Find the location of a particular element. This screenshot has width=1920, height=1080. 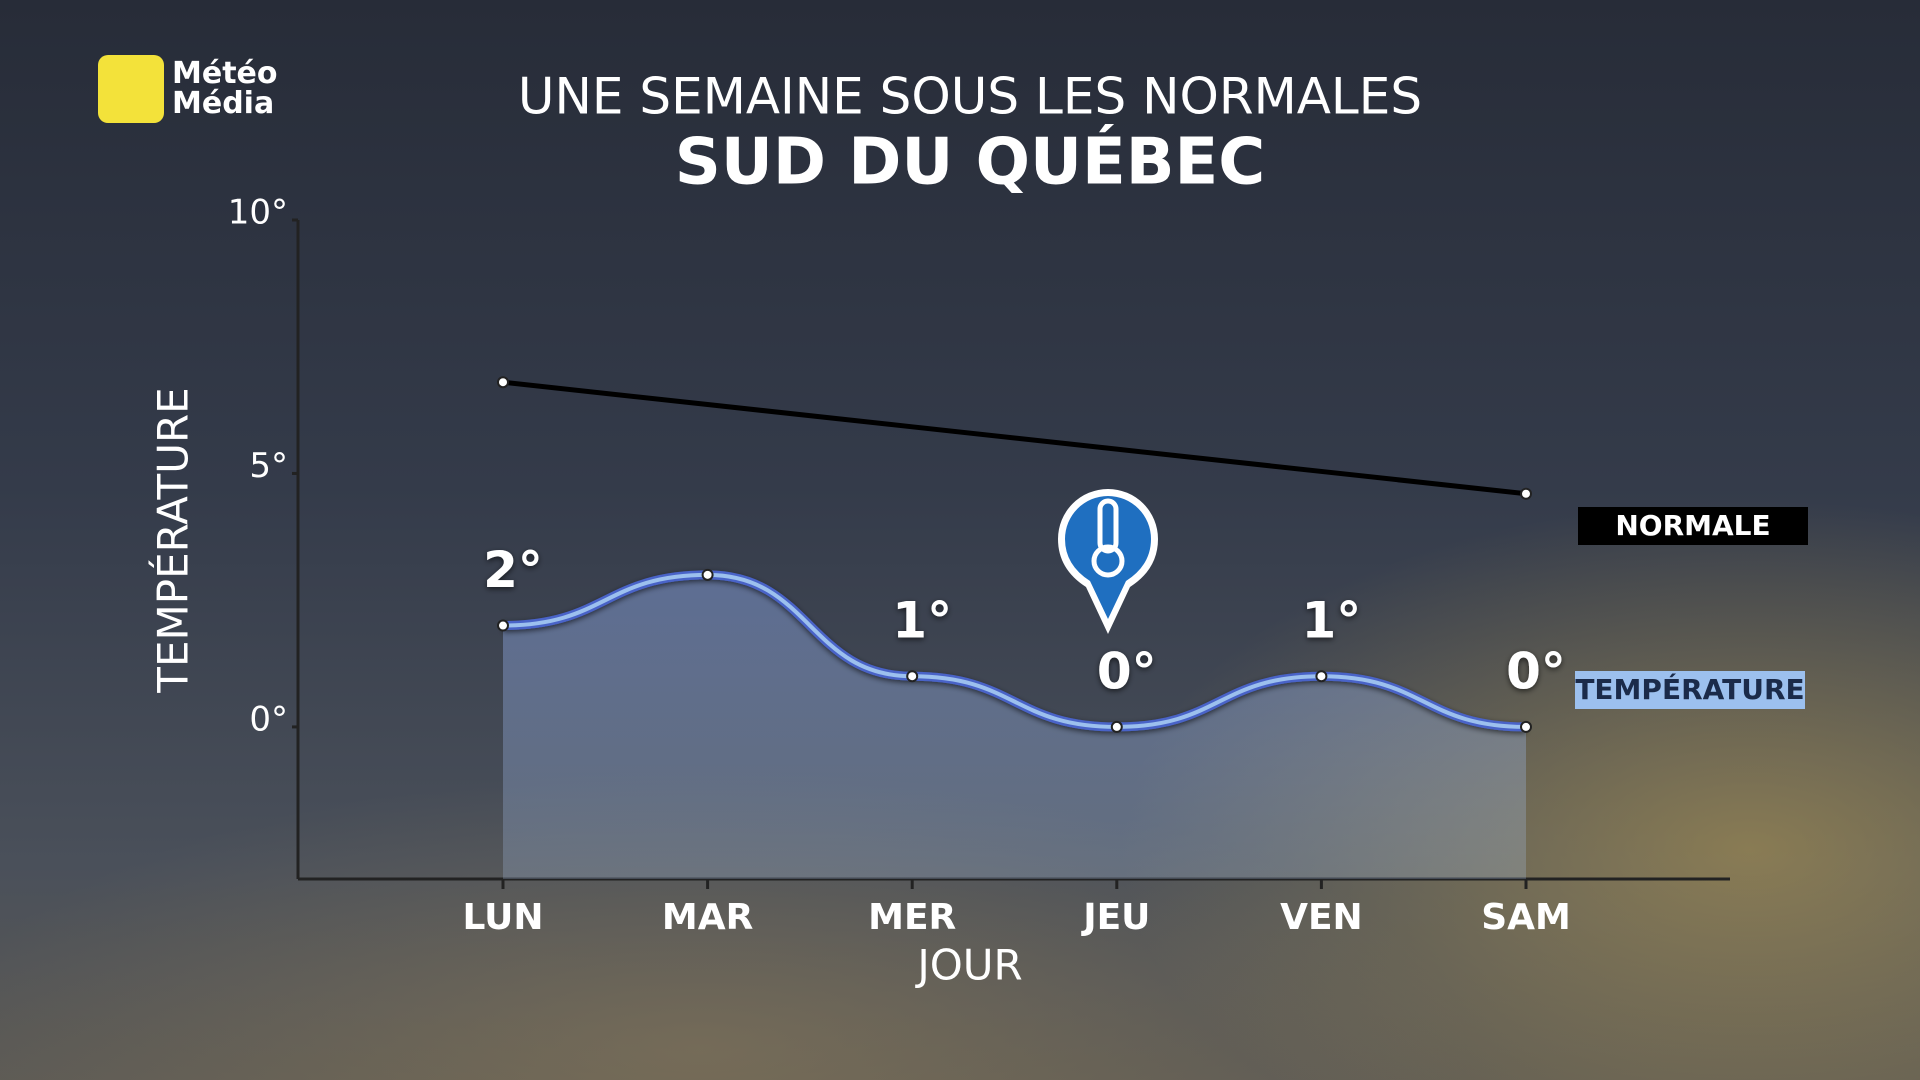

y-axis-label: TEMPÉRATURE is located at coordinates (173, 540).